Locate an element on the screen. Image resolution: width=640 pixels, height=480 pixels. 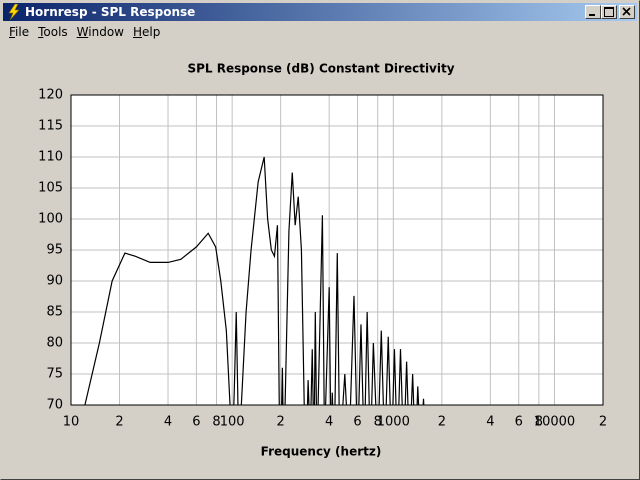
y-tick-label: 100 is located at coordinates (50, 219).